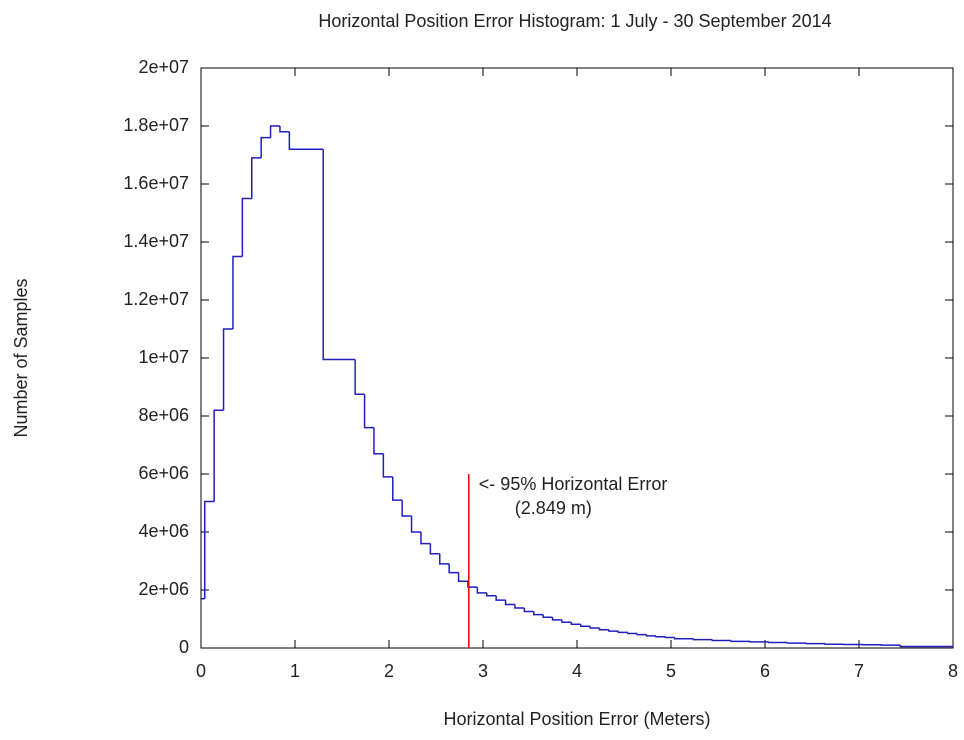 The height and width of the screenshot is (740, 964). I want to click on y-tick-label: 6e+06, so click(163, 473).